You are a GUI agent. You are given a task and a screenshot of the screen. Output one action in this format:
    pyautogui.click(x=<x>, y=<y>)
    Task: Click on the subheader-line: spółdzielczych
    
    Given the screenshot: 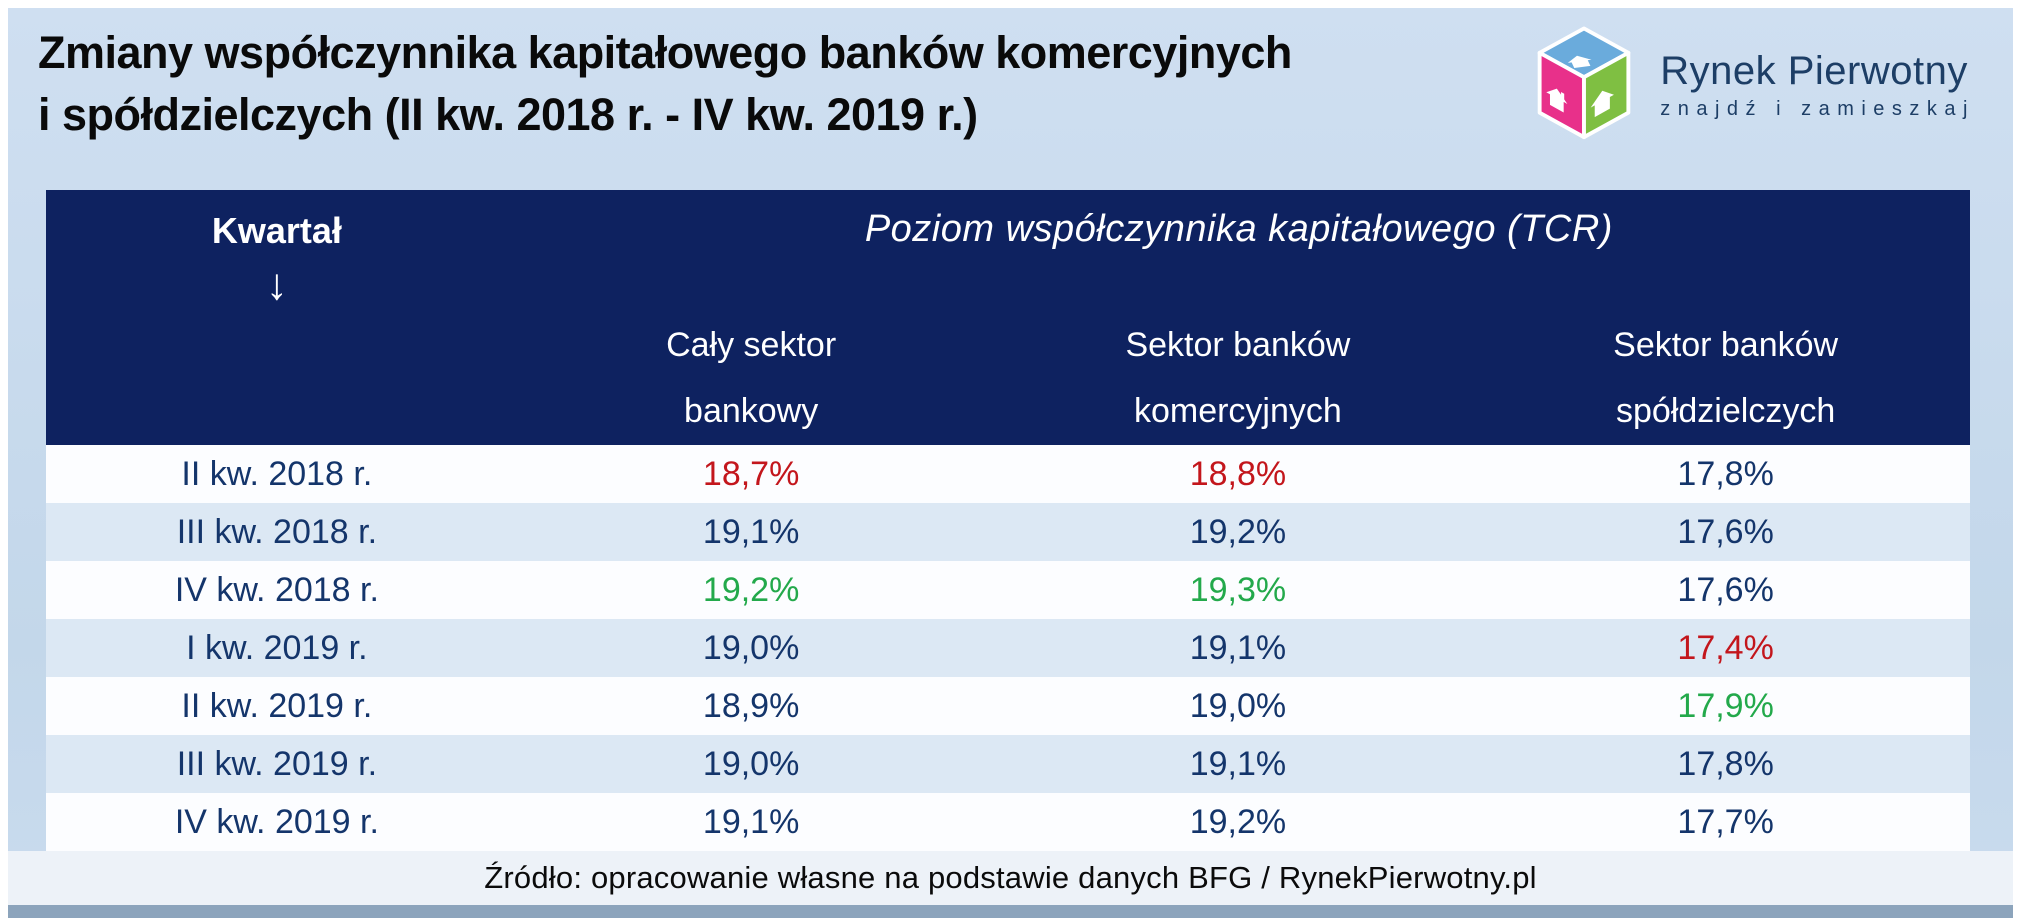 What is the action you would take?
    pyautogui.click(x=1726, y=411)
    